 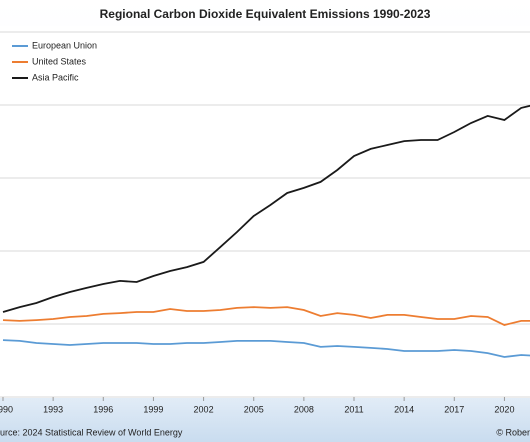 I want to click on x-tick-label: 1993, so click(x=53, y=409).